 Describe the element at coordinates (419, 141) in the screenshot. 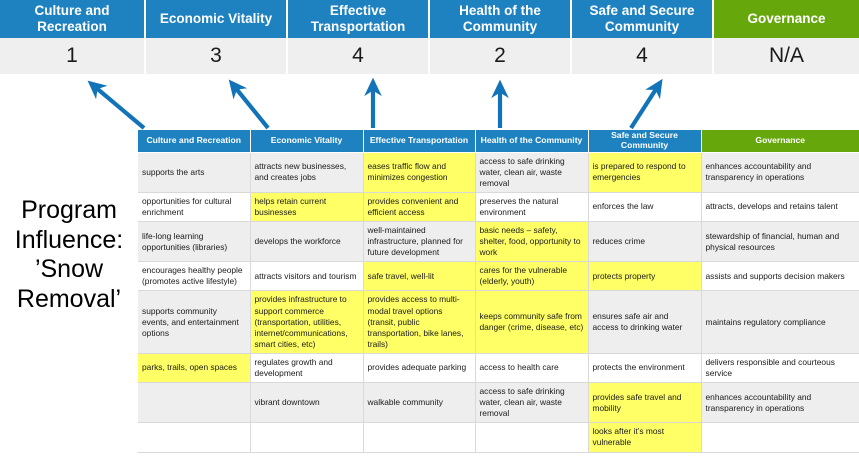

I see `detail-header-effective-transportation: Effective Transportation` at that location.